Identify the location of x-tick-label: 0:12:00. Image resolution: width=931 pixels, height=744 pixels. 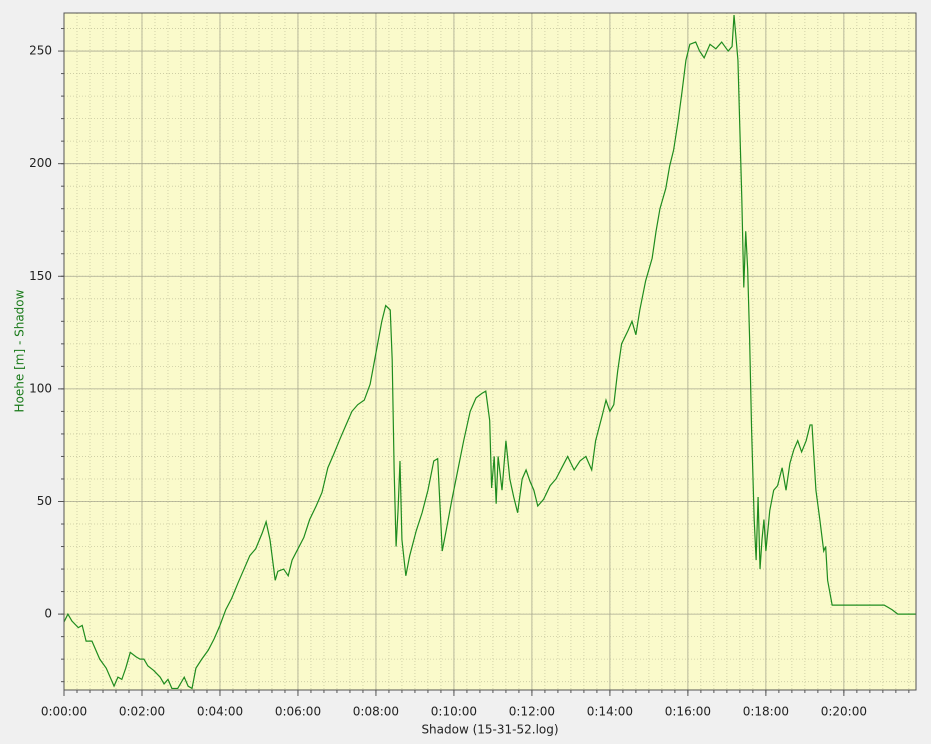
(532, 712).